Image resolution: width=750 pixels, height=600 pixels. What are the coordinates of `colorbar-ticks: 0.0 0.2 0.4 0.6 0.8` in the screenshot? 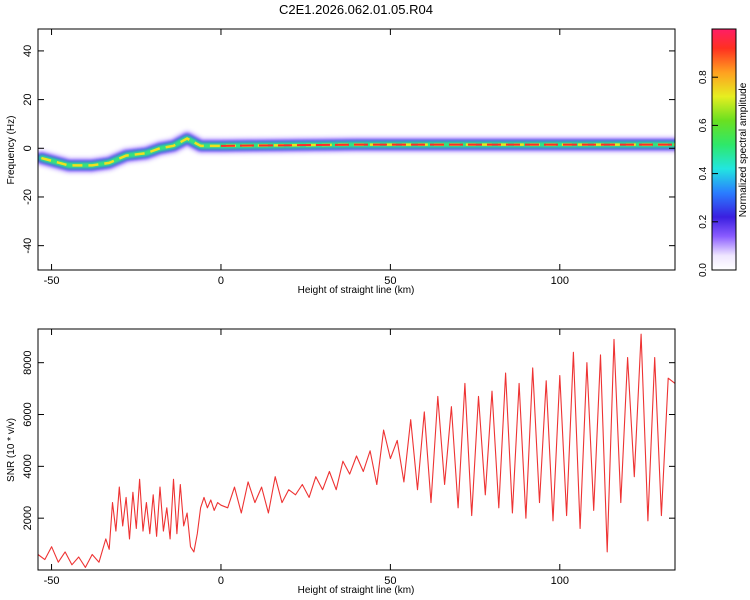 It's located at (708, 173).